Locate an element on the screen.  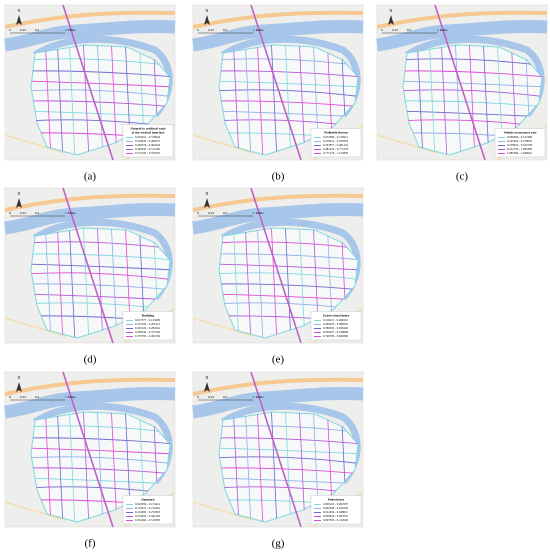
panel-label: (g) is located at coordinates (278, 544).